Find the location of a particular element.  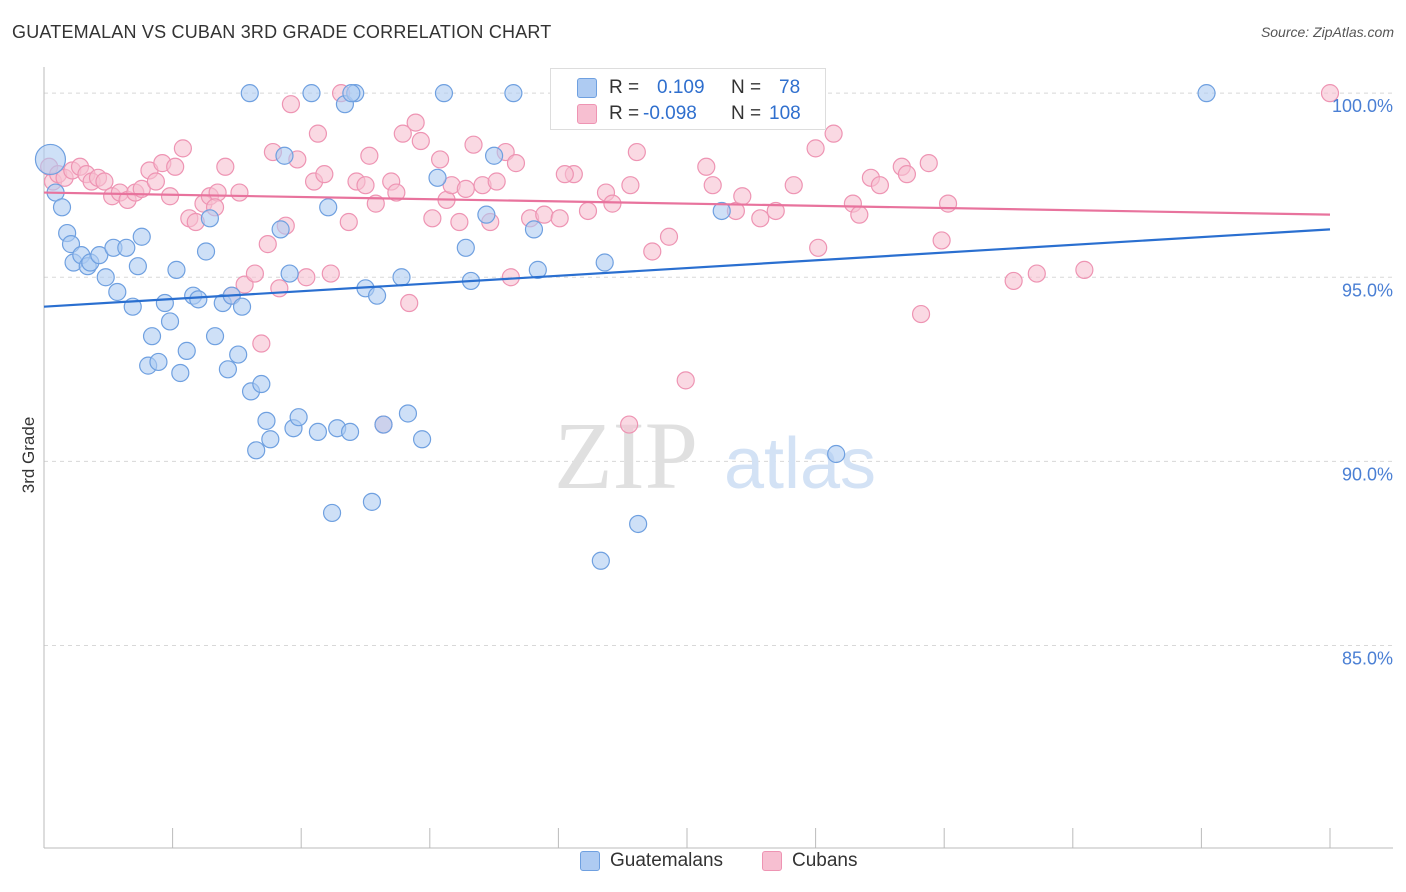

legend-item-cubans: Cubans is located at coordinates (810, 861).